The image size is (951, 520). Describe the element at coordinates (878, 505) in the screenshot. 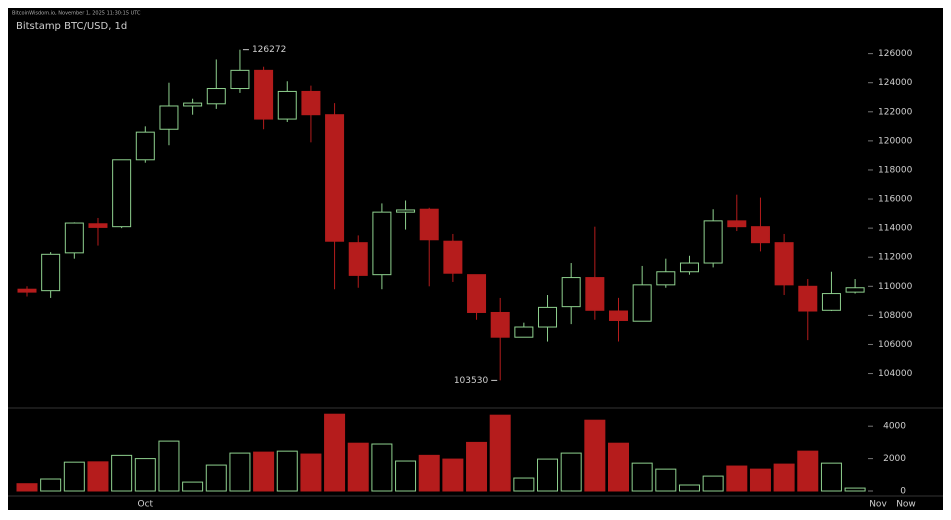

I see `x-tick-label: Nov` at that location.